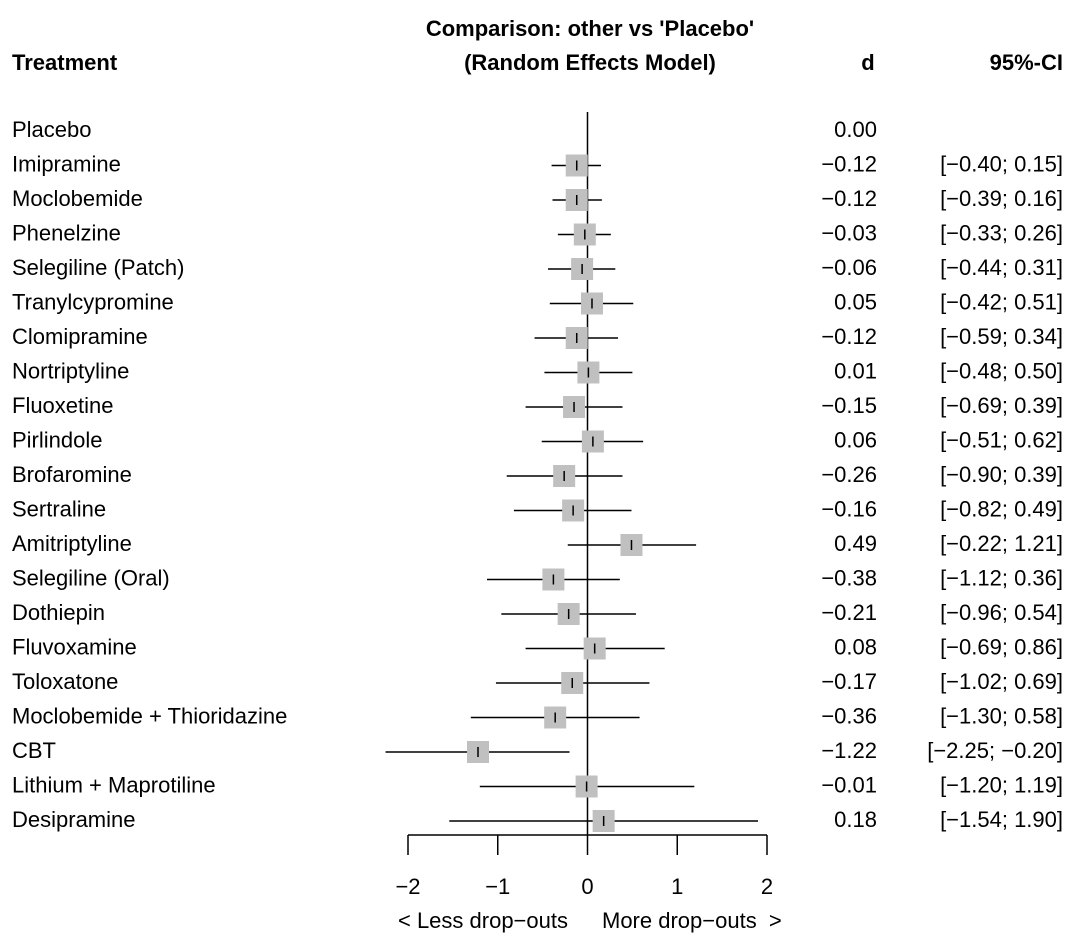 The height and width of the screenshot is (939, 1070). I want to click on treatment-label: Clomipramine, so click(80, 336).